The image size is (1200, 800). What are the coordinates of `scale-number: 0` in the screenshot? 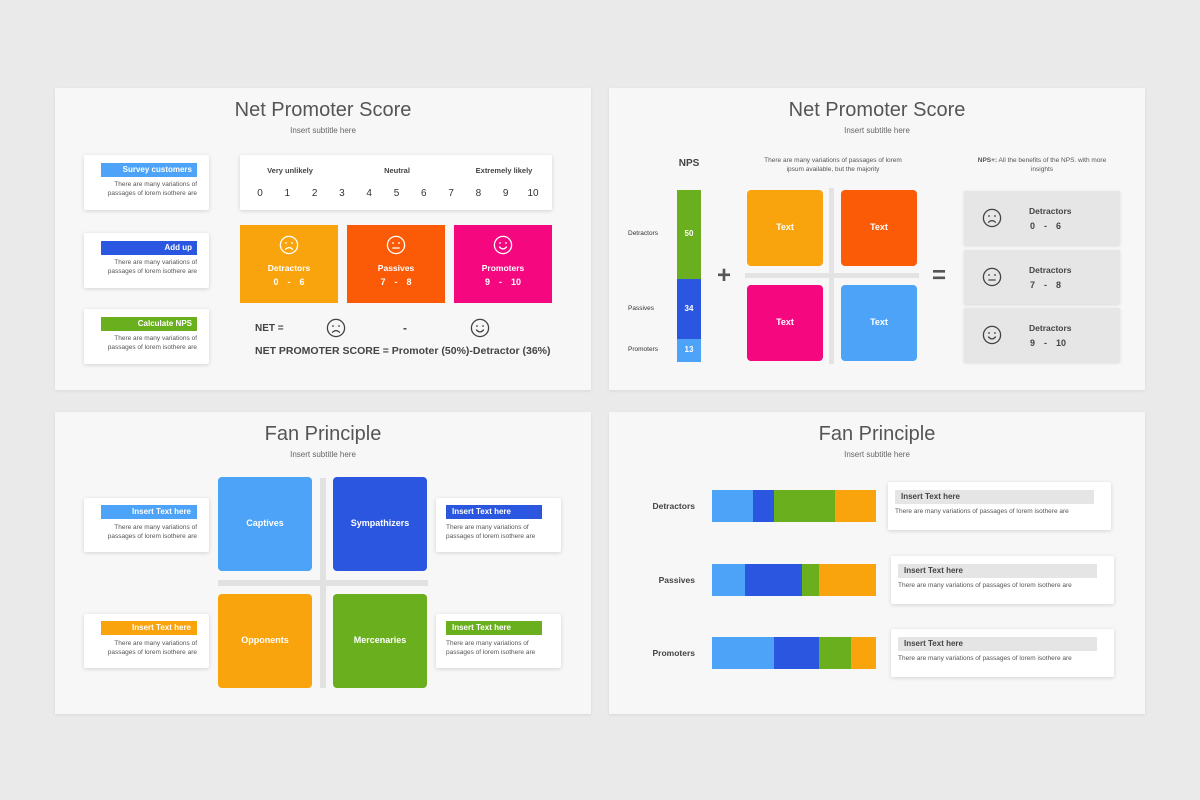 It's located at (260, 193).